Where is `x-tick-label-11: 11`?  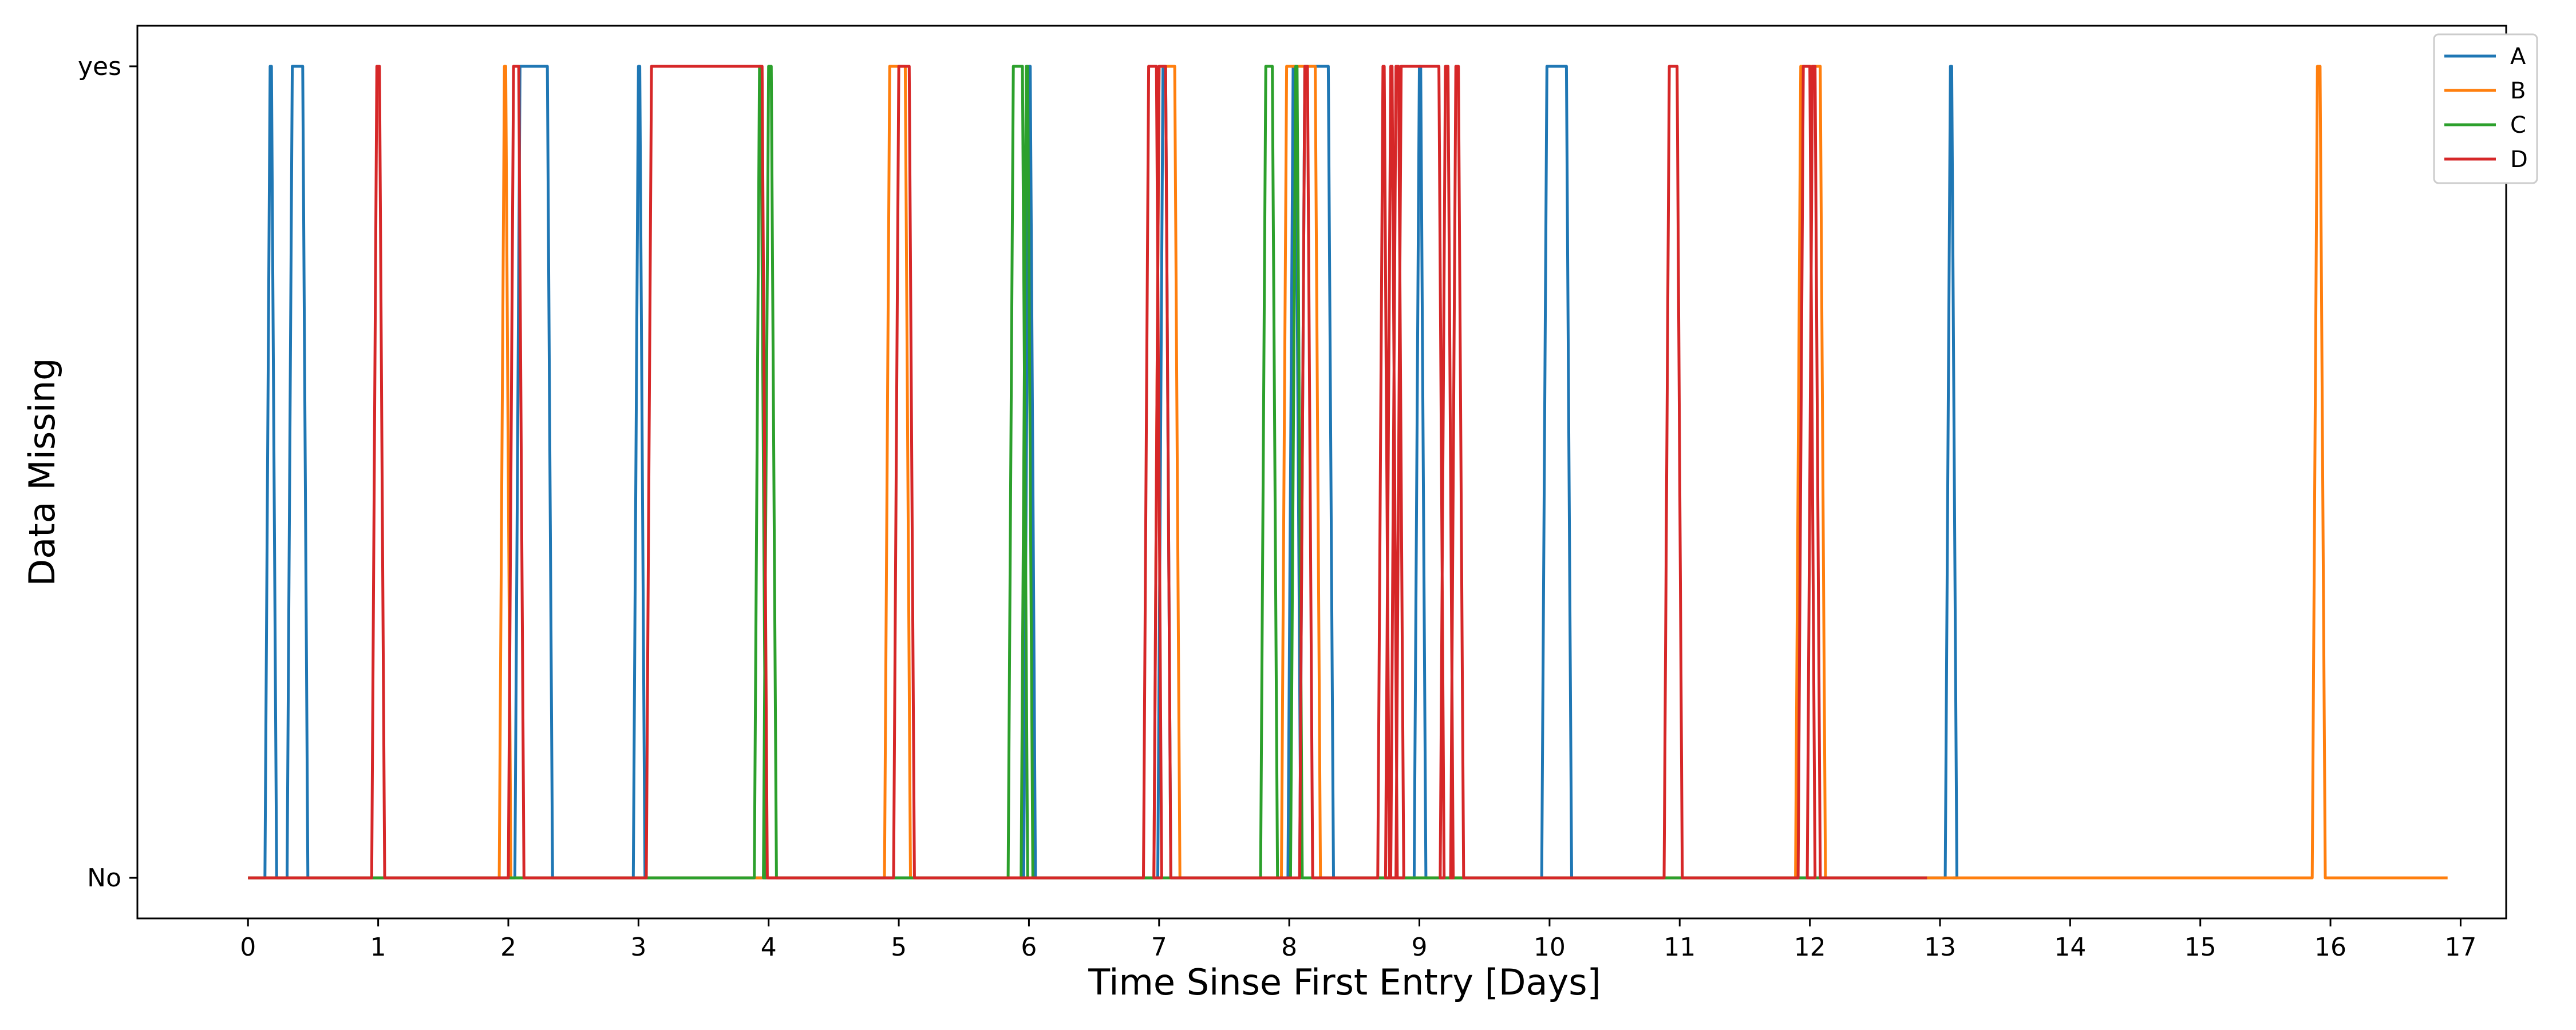
x-tick-label-11: 11 is located at coordinates (1680, 947).